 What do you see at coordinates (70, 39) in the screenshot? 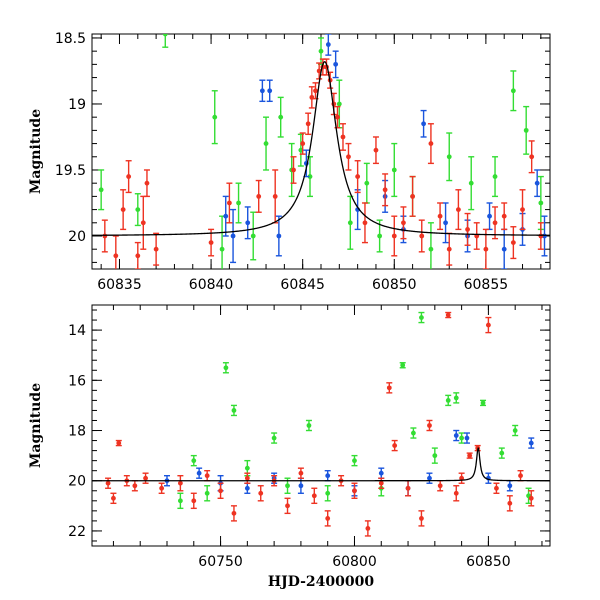
I see `y-tick-label: 18.5` at bounding box center [70, 39].